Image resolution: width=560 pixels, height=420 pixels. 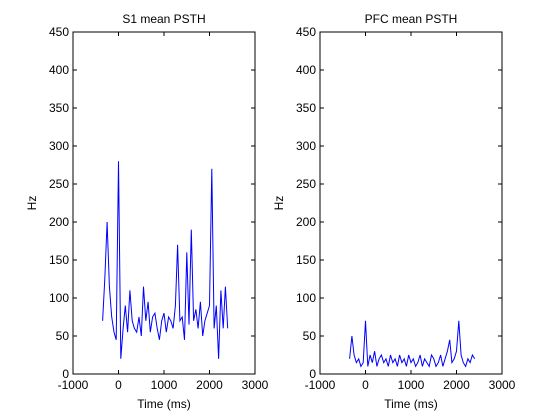 What do you see at coordinates (255, 385) in the screenshot?
I see `s1-x-tick-label: 3000` at bounding box center [255, 385].